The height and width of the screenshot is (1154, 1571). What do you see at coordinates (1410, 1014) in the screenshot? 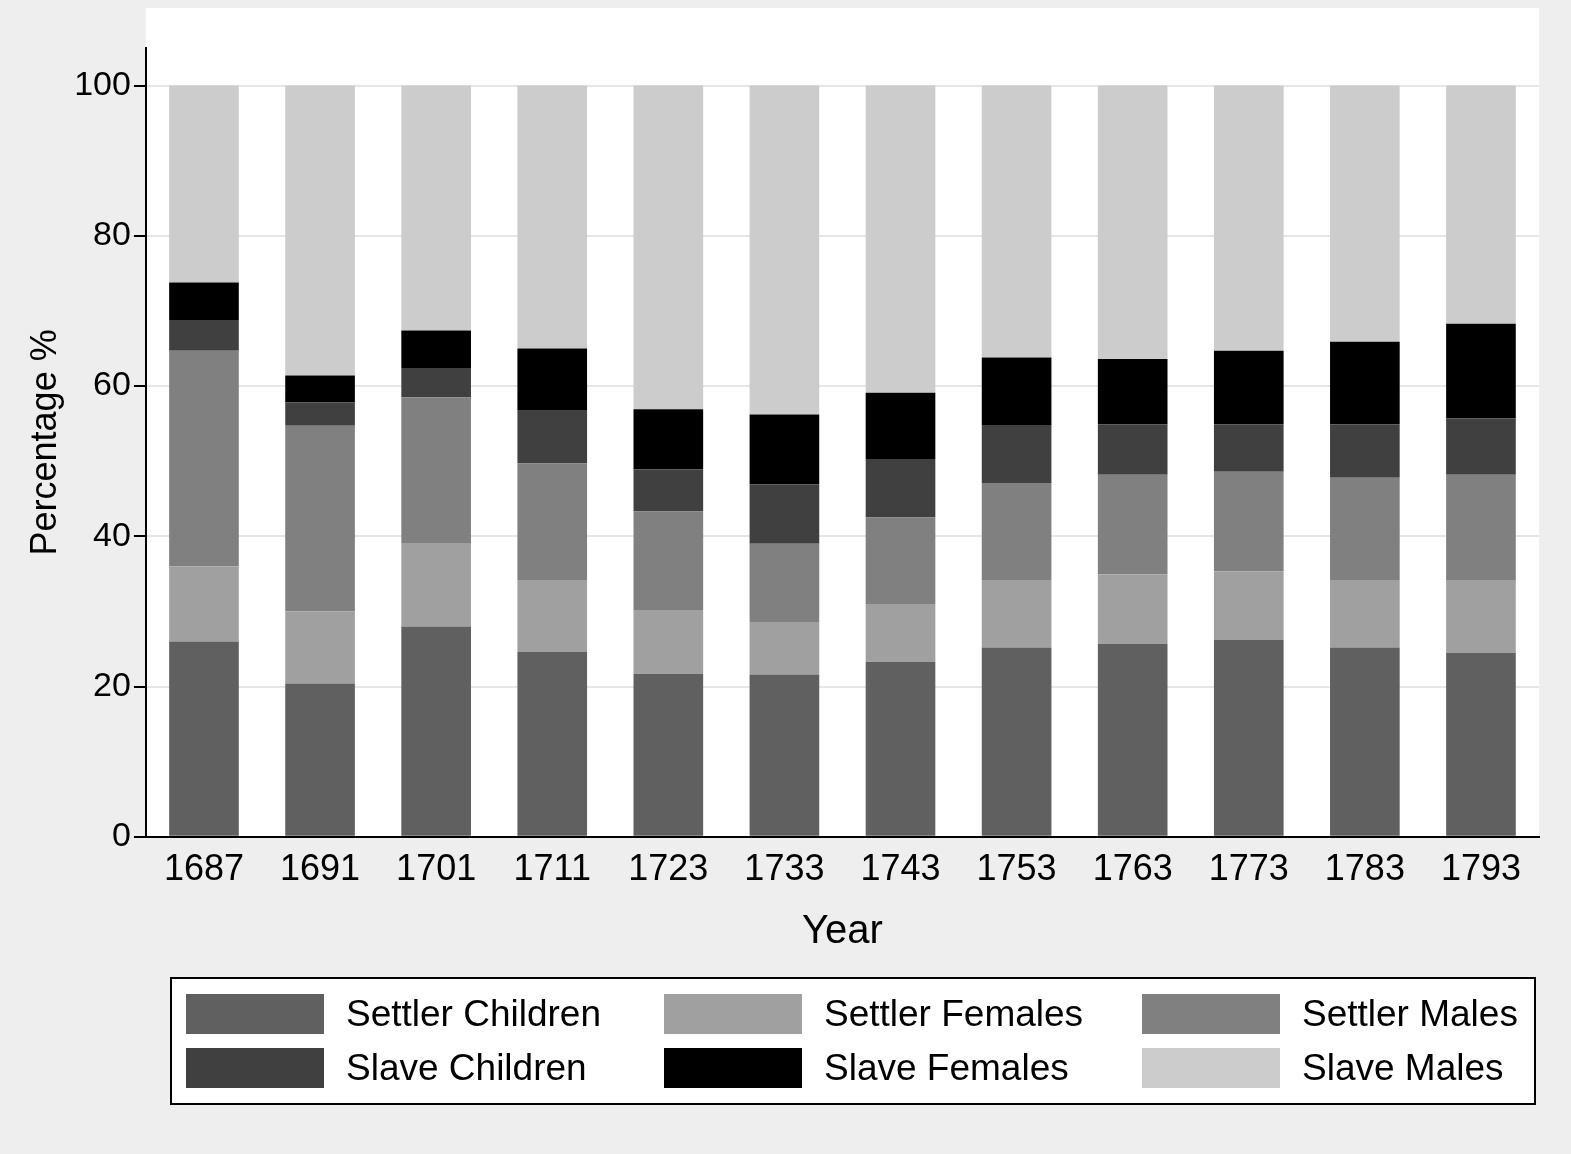
I see `legend-label: Settler Males` at bounding box center [1410, 1014].